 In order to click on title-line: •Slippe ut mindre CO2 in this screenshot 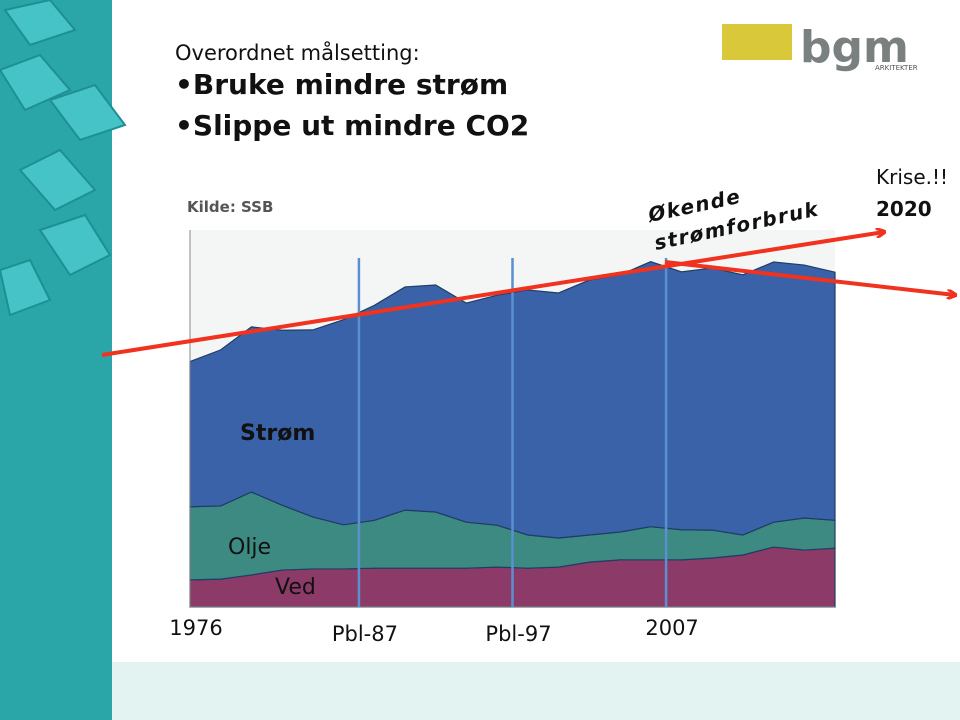, I will do `click(352, 125)`.